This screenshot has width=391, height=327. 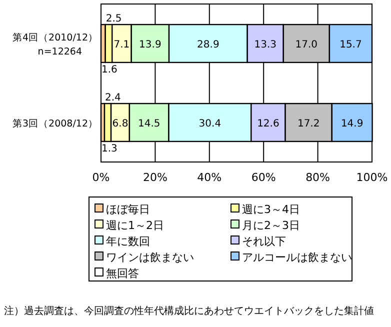 What do you see at coordinates (135, 225) in the screenshot?
I see `legend-label: 週に1～2日` at bounding box center [135, 225].